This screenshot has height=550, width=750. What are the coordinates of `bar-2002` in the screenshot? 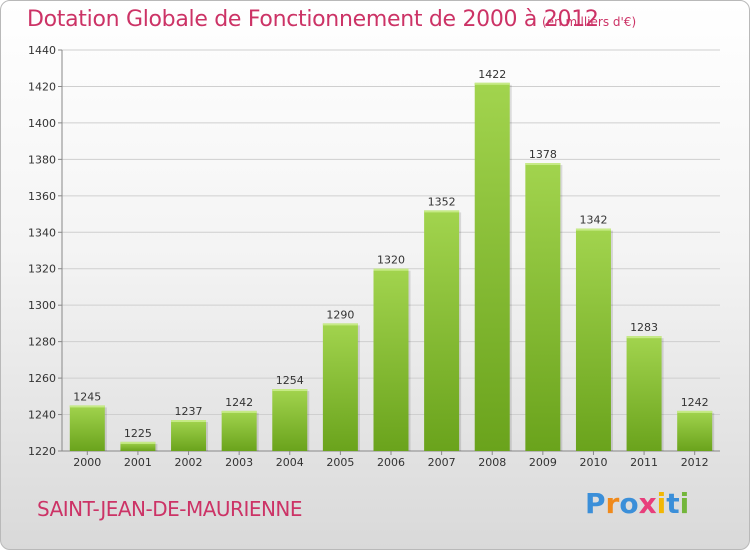 It's located at (189, 435).